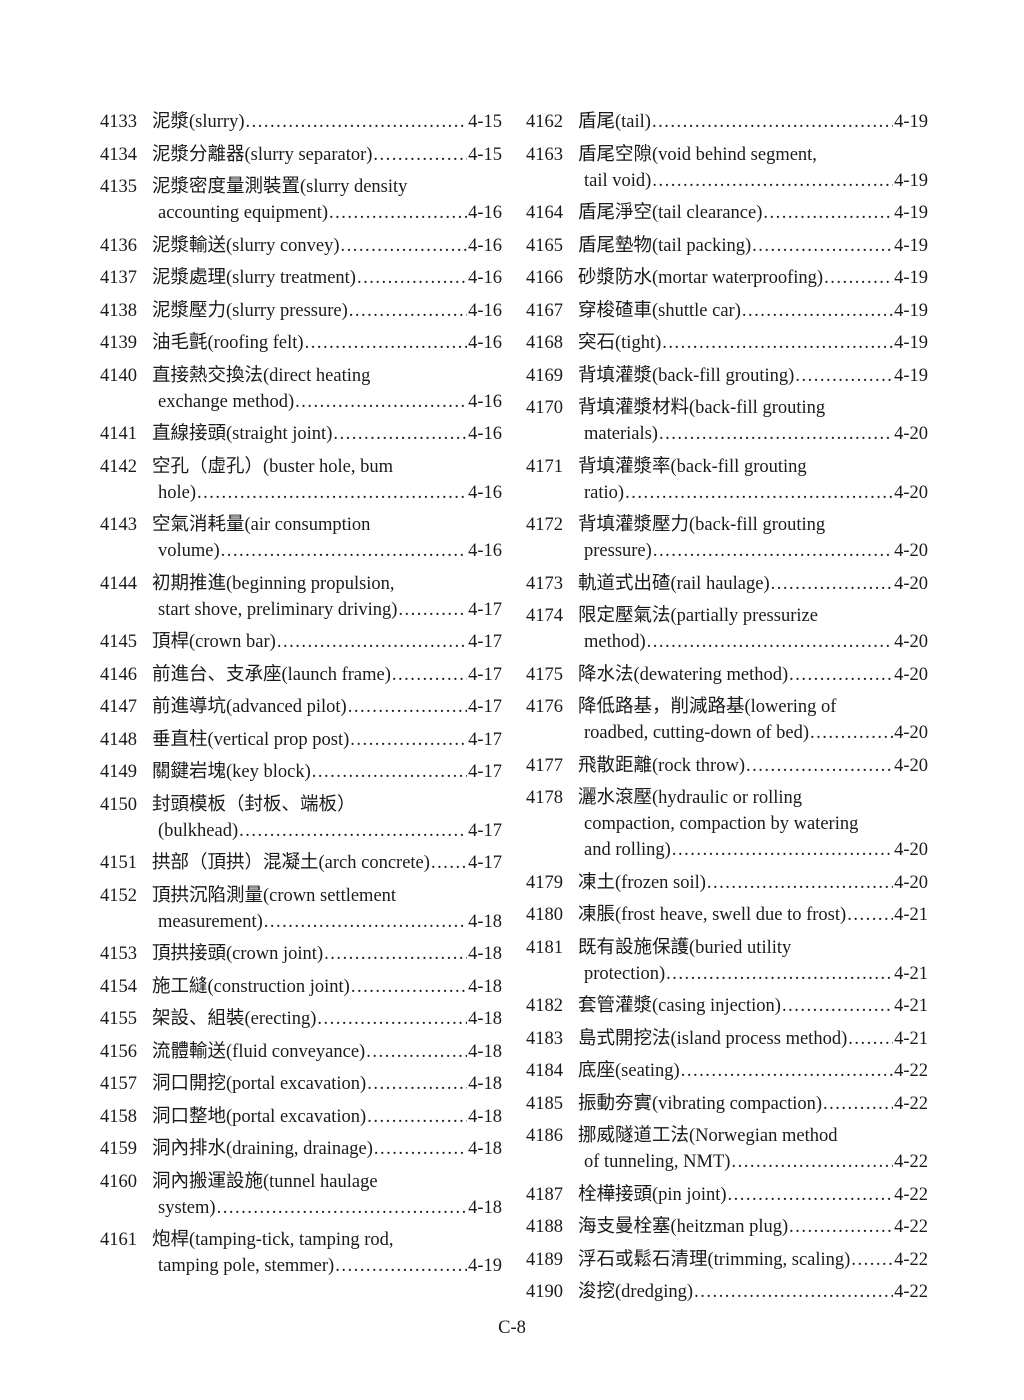  I want to click on entry-term-line: 盾尾空隙(void behind segment,, so click(727, 155).